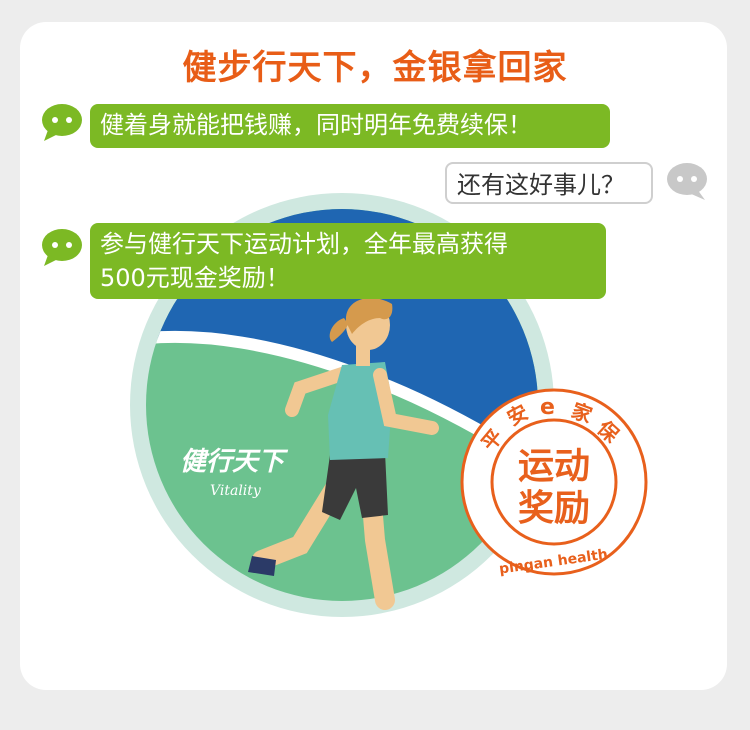 This screenshot has height=730, width=750. What do you see at coordinates (343, 454) in the screenshot?
I see `runner-figure` at bounding box center [343, 454].